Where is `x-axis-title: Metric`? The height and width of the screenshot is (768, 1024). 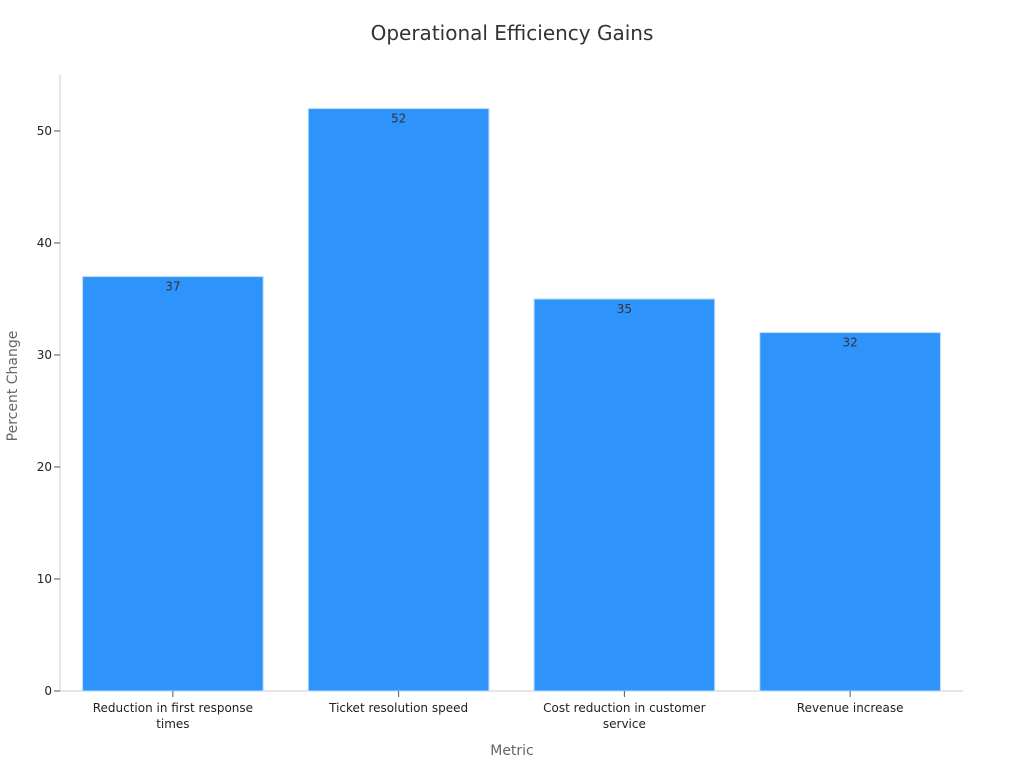
x-axis-title: Metric is located at coordinates (512, 751).